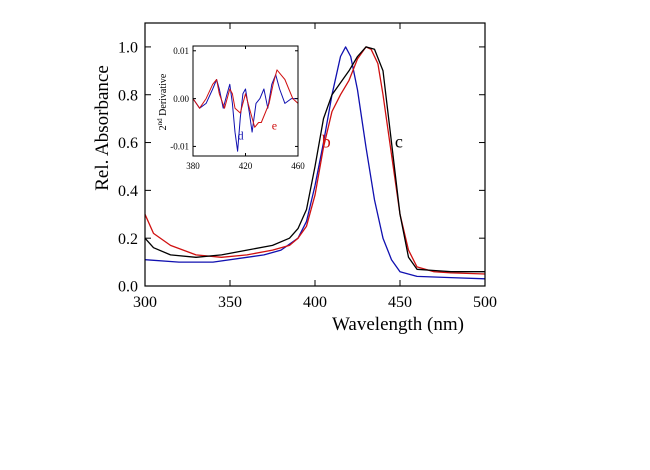 Image resolution: width=650 pixels, height=470 pixels. What do you see at coordinates (163, 95) in the screenshot?
I see `inset-ylabel-word: Derivative` at bounding box center [163, 95].